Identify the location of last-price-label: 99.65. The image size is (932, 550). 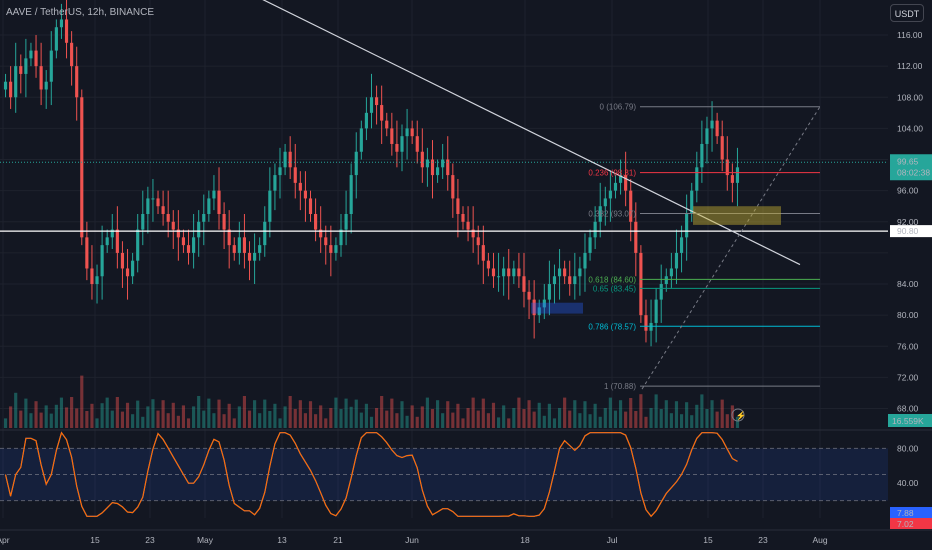
(908, 161).